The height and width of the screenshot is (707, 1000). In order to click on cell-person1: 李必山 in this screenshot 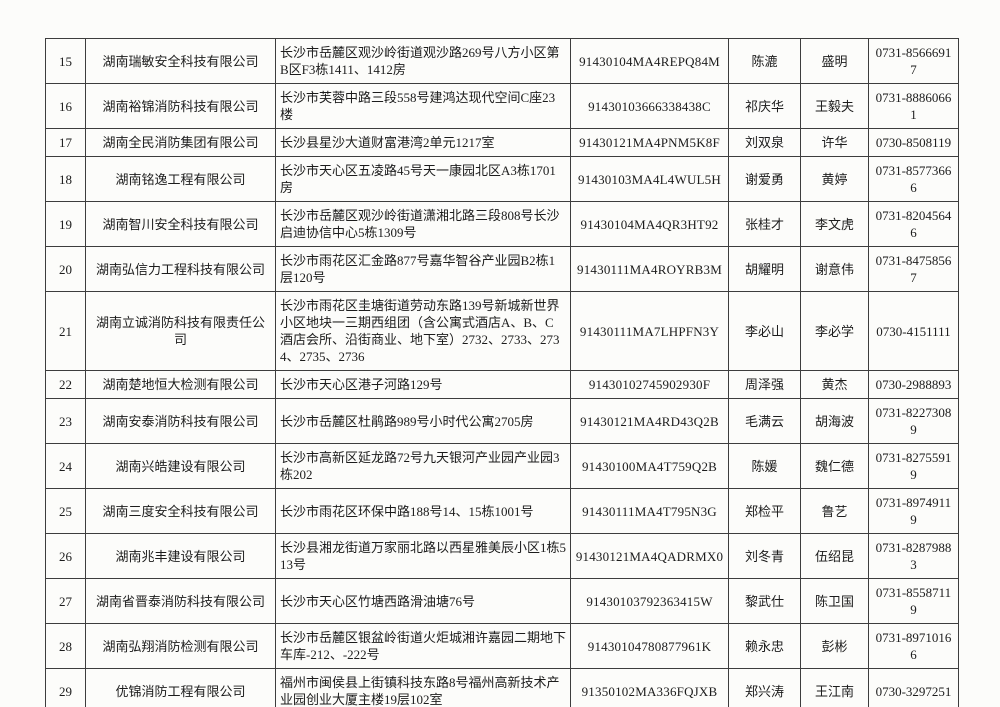, I will do `click(764, 331)`.